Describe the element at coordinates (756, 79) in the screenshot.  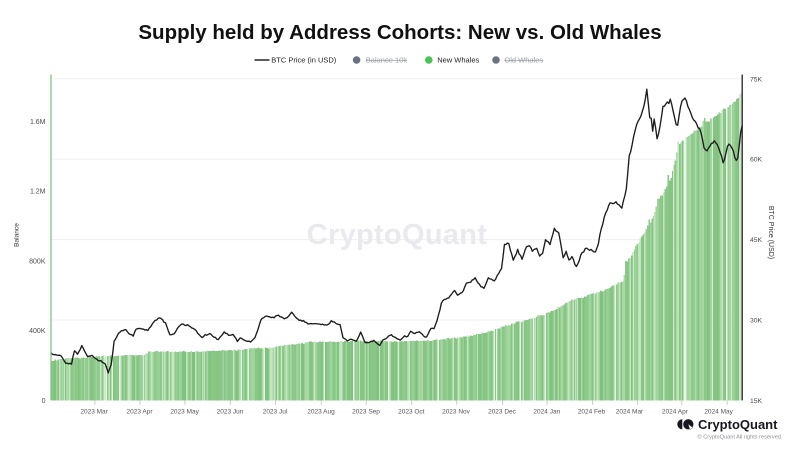
I see `svg-text: 75K` at that location.